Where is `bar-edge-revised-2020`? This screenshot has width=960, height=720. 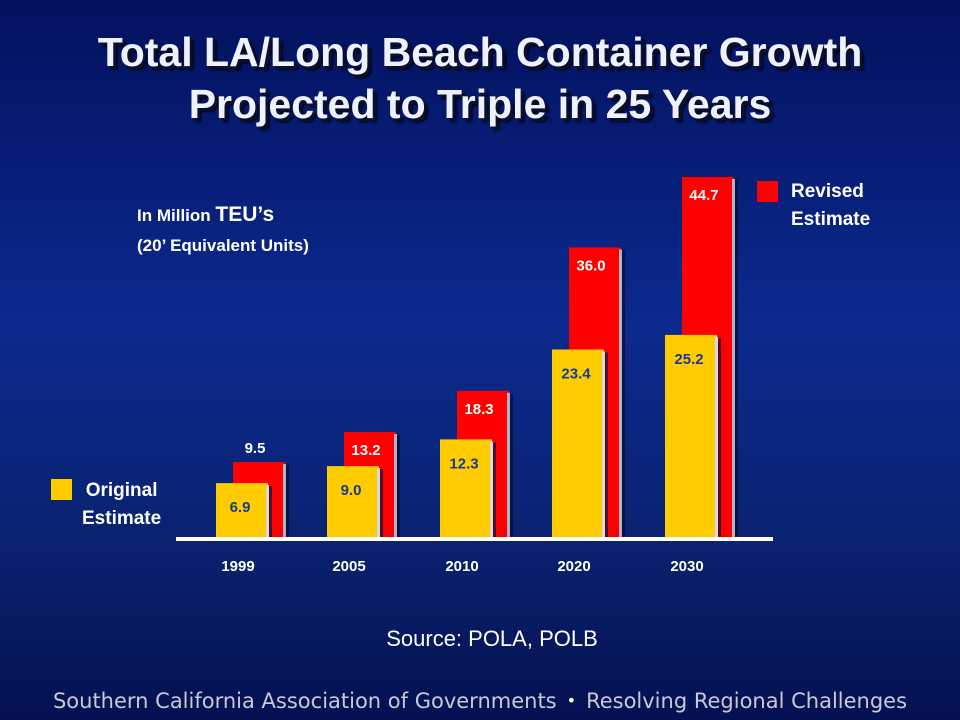 bar-edge-revised-2020 is located at coordinates (620, 394).